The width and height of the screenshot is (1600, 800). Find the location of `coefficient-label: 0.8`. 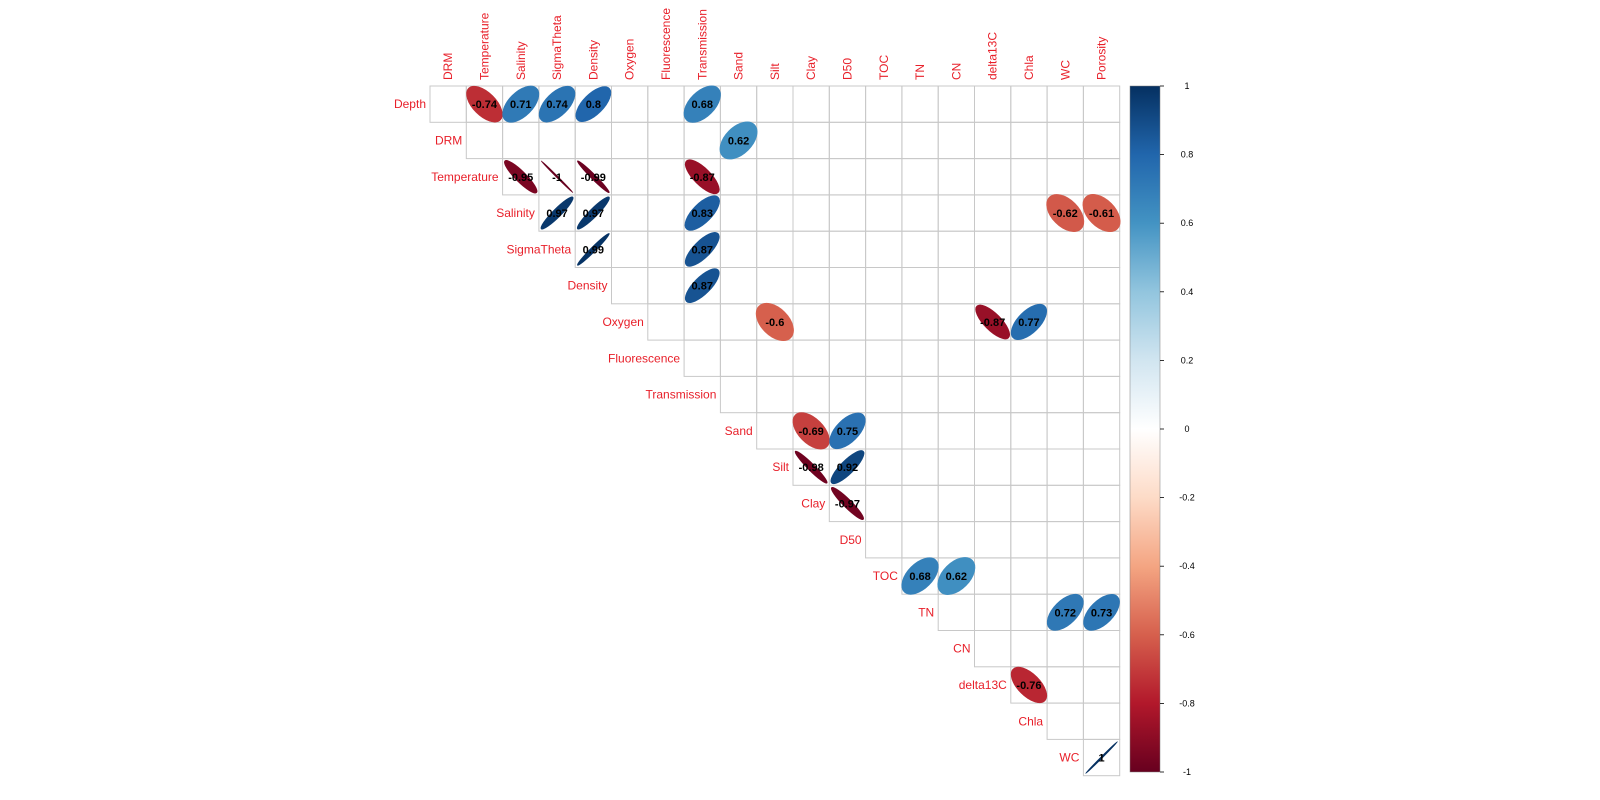

coefficient-label: 0.8 is located at coordinates (593, 105).